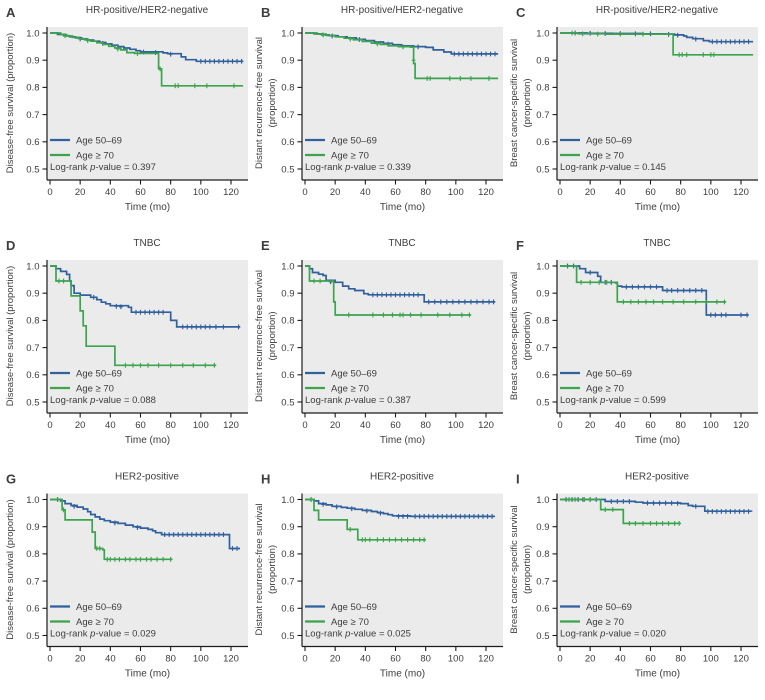  What do you see at coordinates (518, 479) in the screenshot?
I see `panel-letter: I` at bounding box center [518, 479].